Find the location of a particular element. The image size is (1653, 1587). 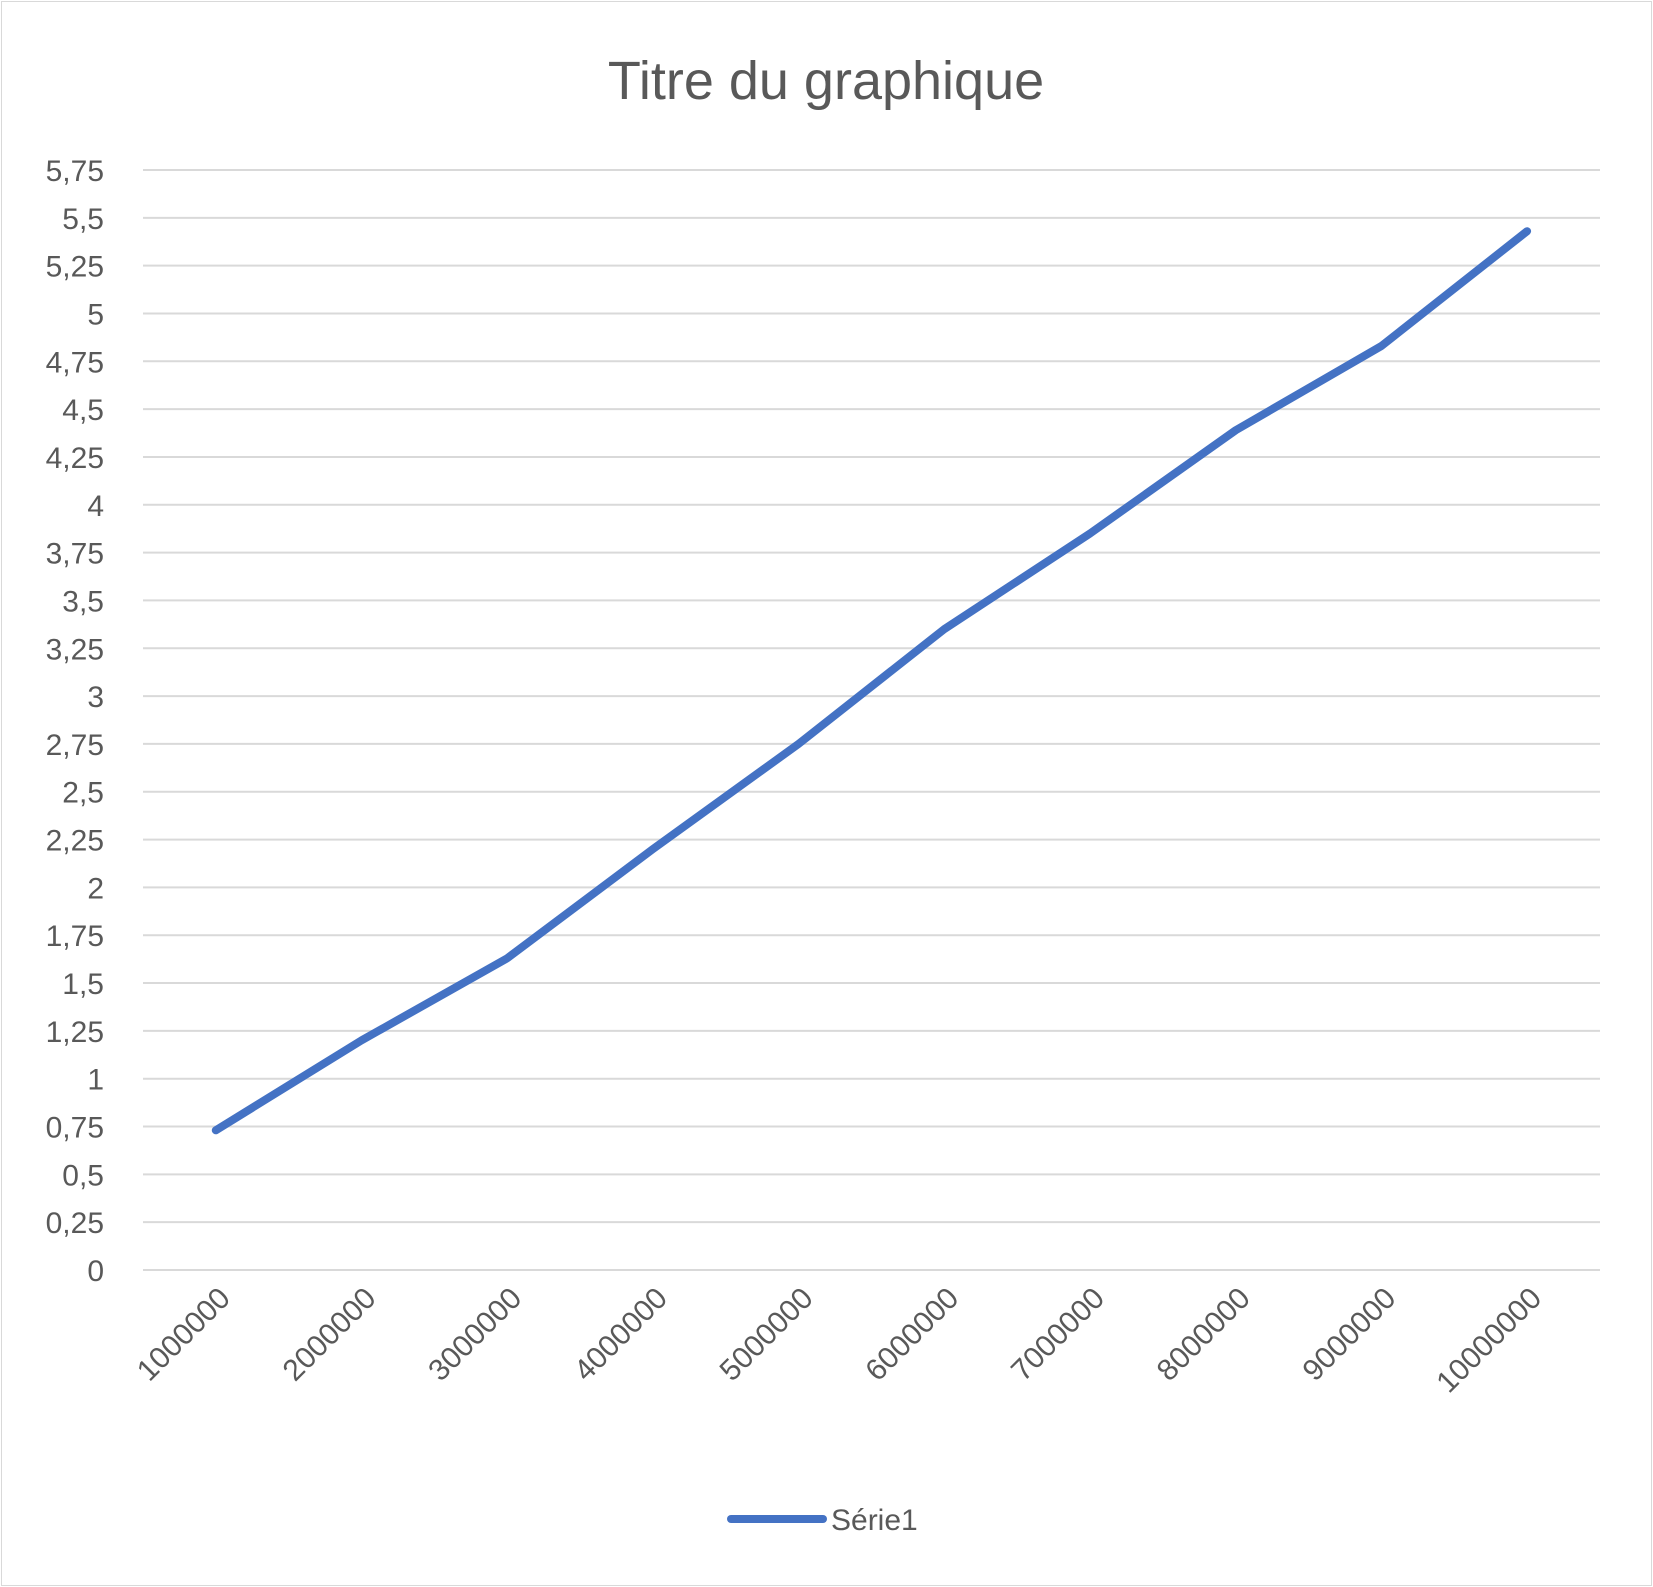

y-tick-label: 4,75 is located at coordinates (75, 362).